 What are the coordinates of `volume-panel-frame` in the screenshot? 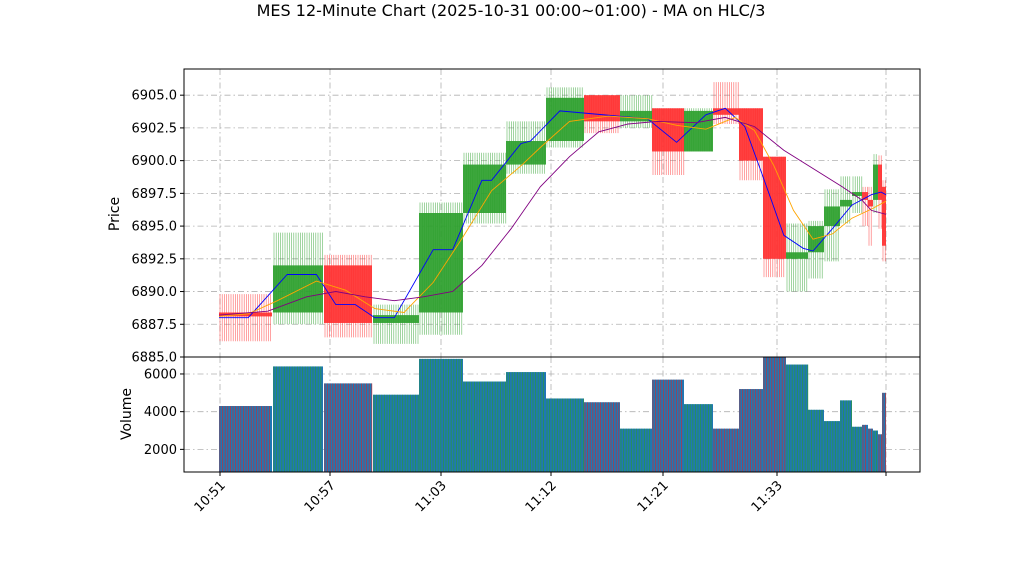 It's located at (552, 414).